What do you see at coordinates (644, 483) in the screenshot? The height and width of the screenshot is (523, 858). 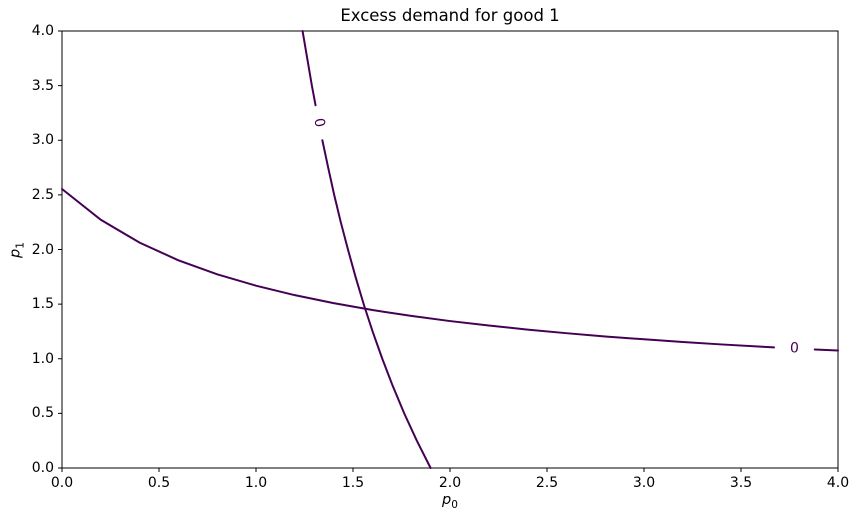 I see `x-tick-label: 3.0` at bounding box center [644, 483].